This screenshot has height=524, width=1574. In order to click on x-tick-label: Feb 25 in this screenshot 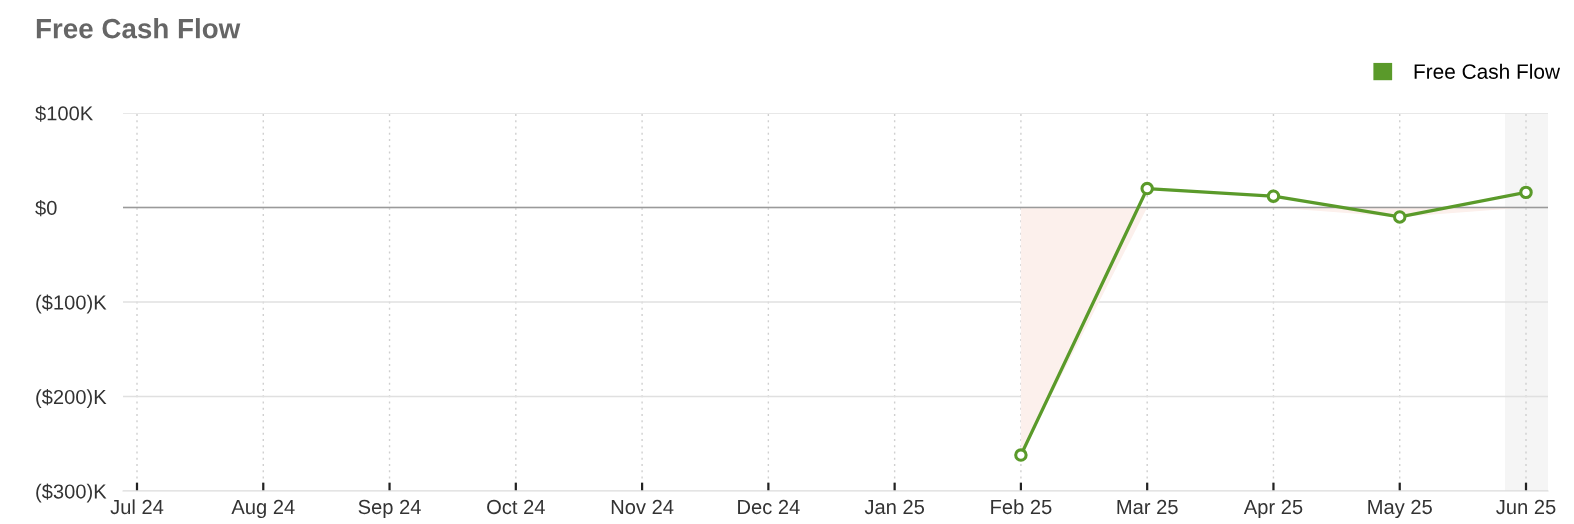, I will do `click(1021, 507)`.